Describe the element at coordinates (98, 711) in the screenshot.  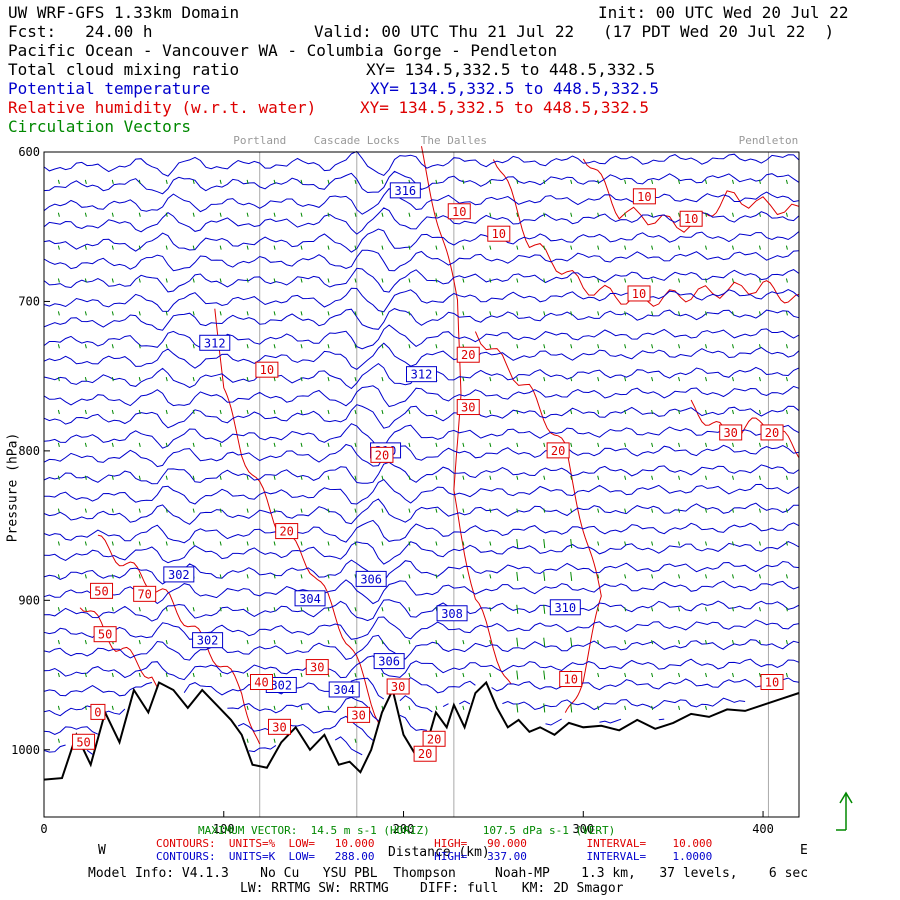
I see `contour-label: 0` at that location.